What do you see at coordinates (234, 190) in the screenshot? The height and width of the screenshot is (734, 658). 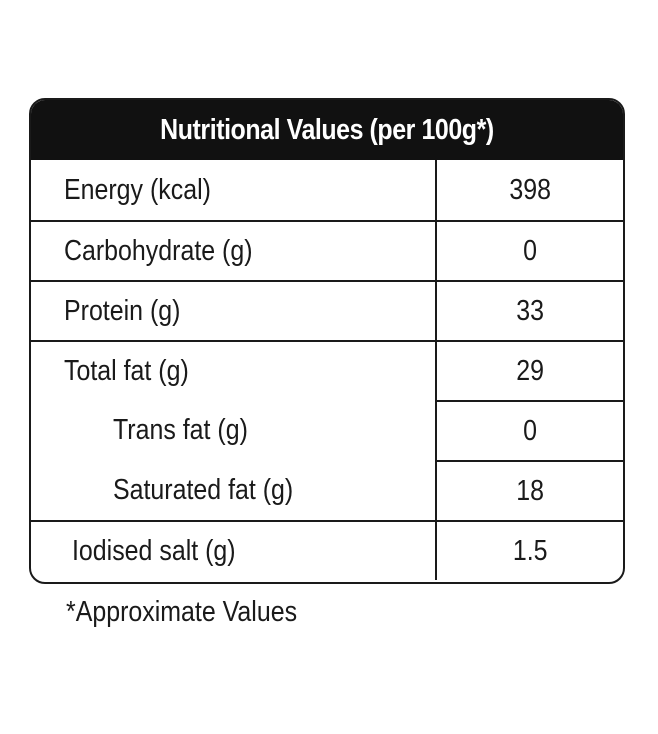 I see `row-label: Energy (kcal)` at bounding box center [234, 190].